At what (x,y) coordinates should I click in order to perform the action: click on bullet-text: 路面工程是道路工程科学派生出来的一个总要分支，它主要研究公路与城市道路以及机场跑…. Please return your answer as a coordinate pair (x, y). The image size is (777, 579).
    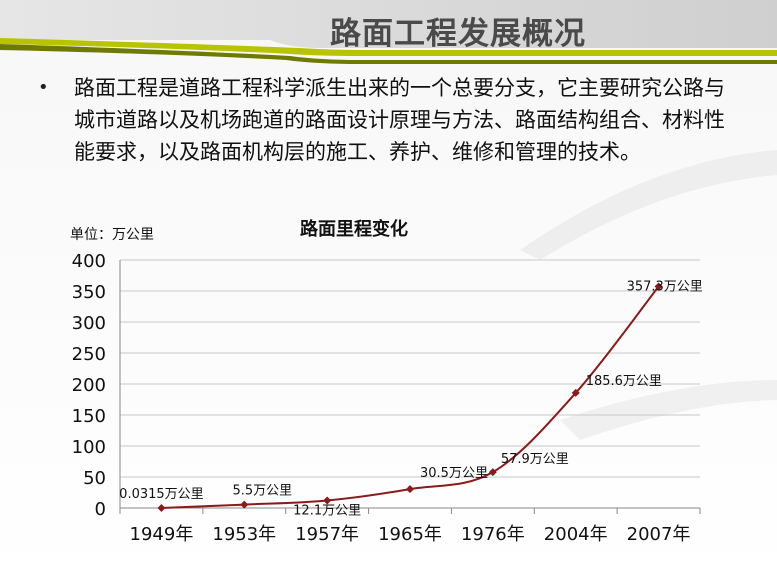
    Looking at the image, I should click on (399, 120).